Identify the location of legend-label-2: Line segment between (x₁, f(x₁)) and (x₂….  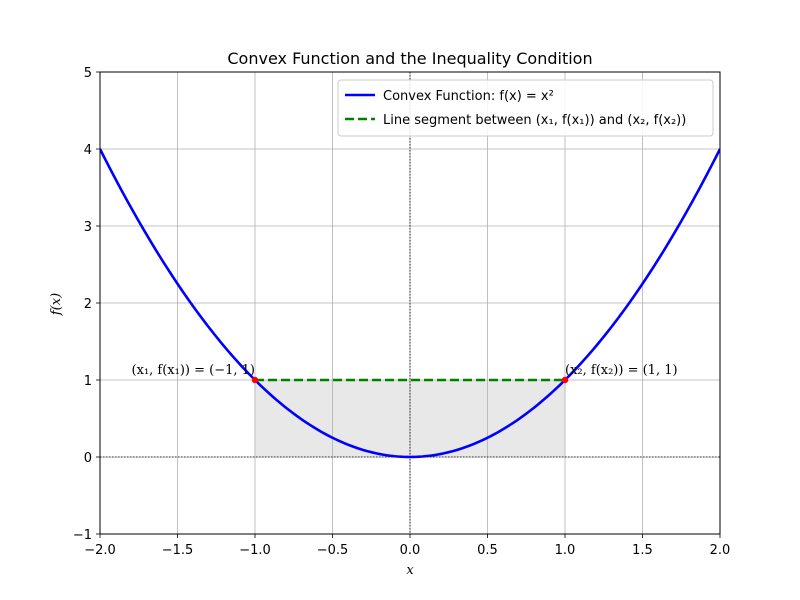
(534, 120).